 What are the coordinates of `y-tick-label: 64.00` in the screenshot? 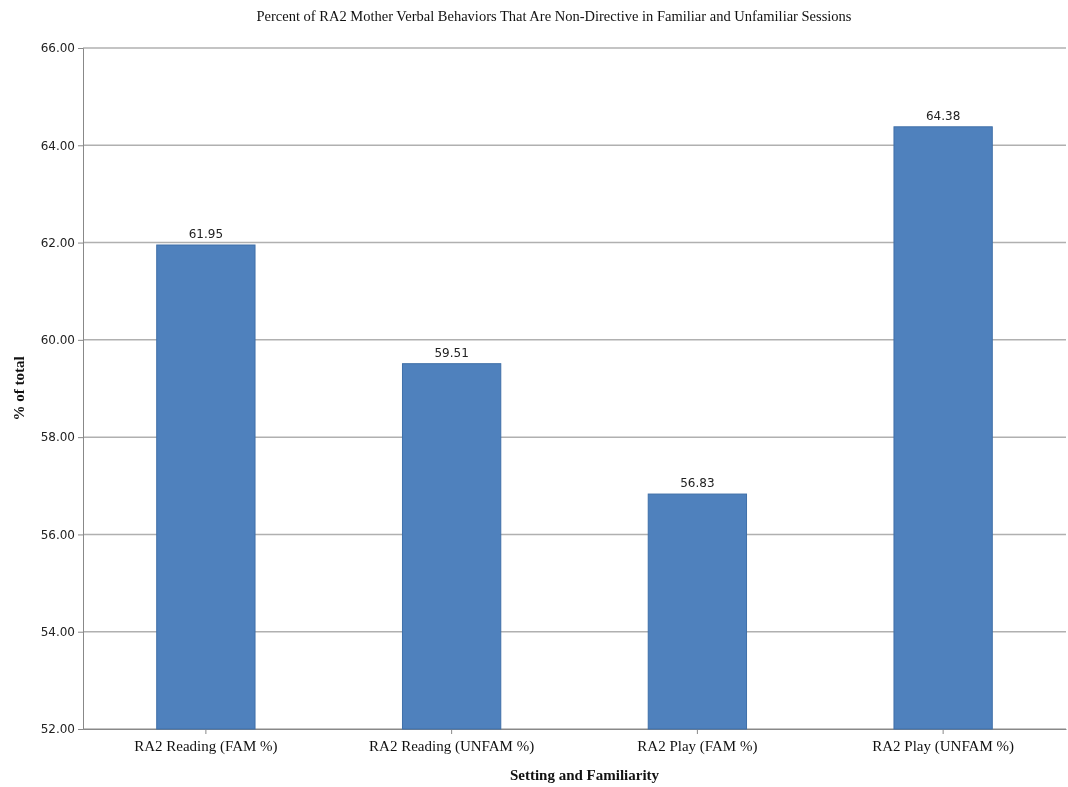 It's located at (57, 145).